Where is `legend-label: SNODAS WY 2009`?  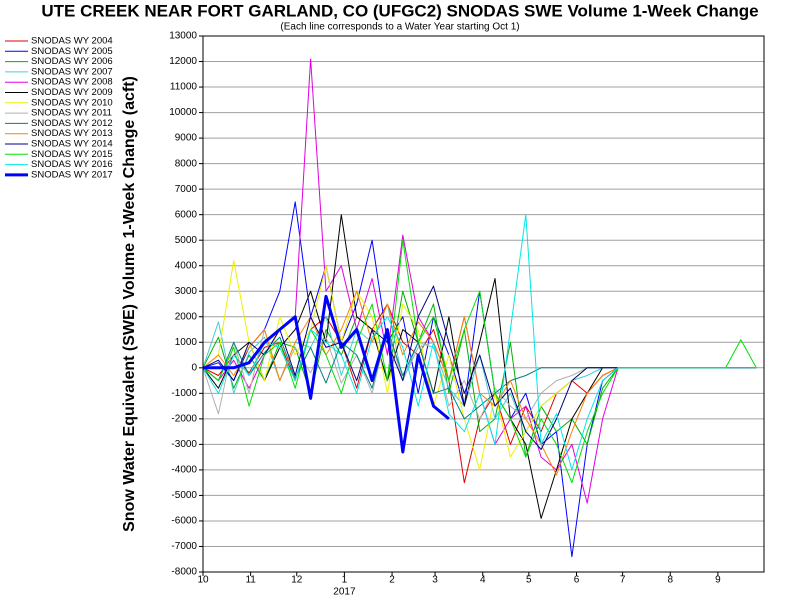
legend-label: SNODAS WY 2009 is located at coordinates (72, 92).